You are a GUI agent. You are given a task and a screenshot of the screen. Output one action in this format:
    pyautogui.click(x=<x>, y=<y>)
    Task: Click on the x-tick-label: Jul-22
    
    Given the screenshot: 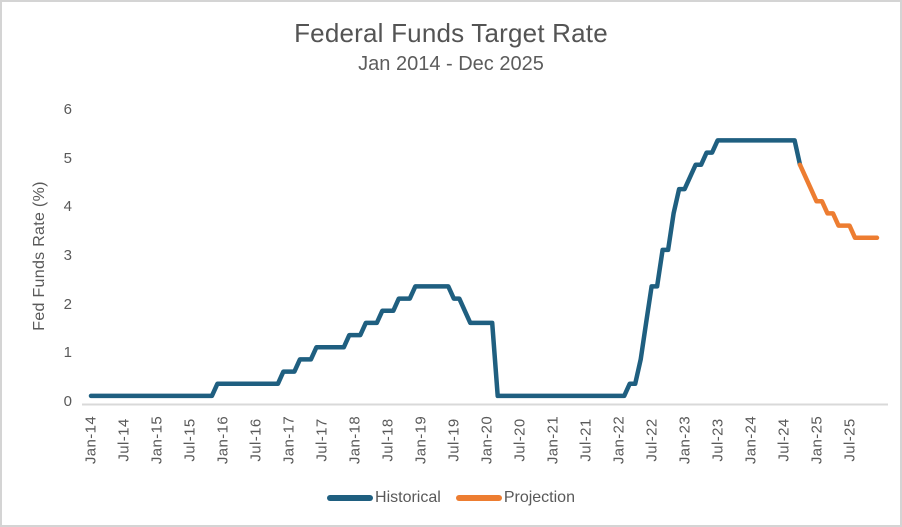 What is the action you would take?
    pyautogui.click(x=652, y=440)
    